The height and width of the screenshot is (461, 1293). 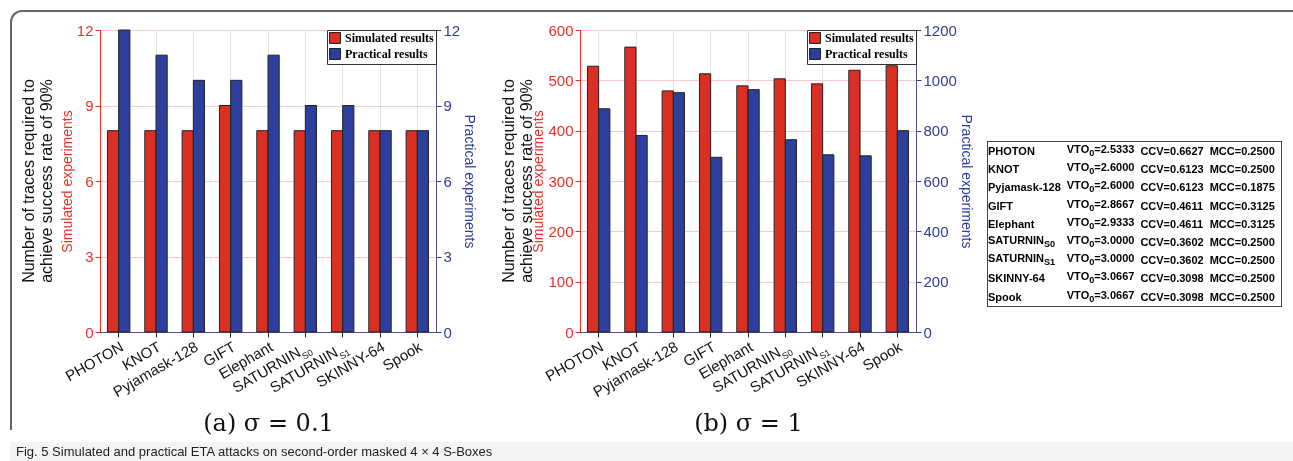 What do you see at coordinates (936, 131) in the screenshot?
I see `y2-tick-label: 800` at bounding box center [936, 131].